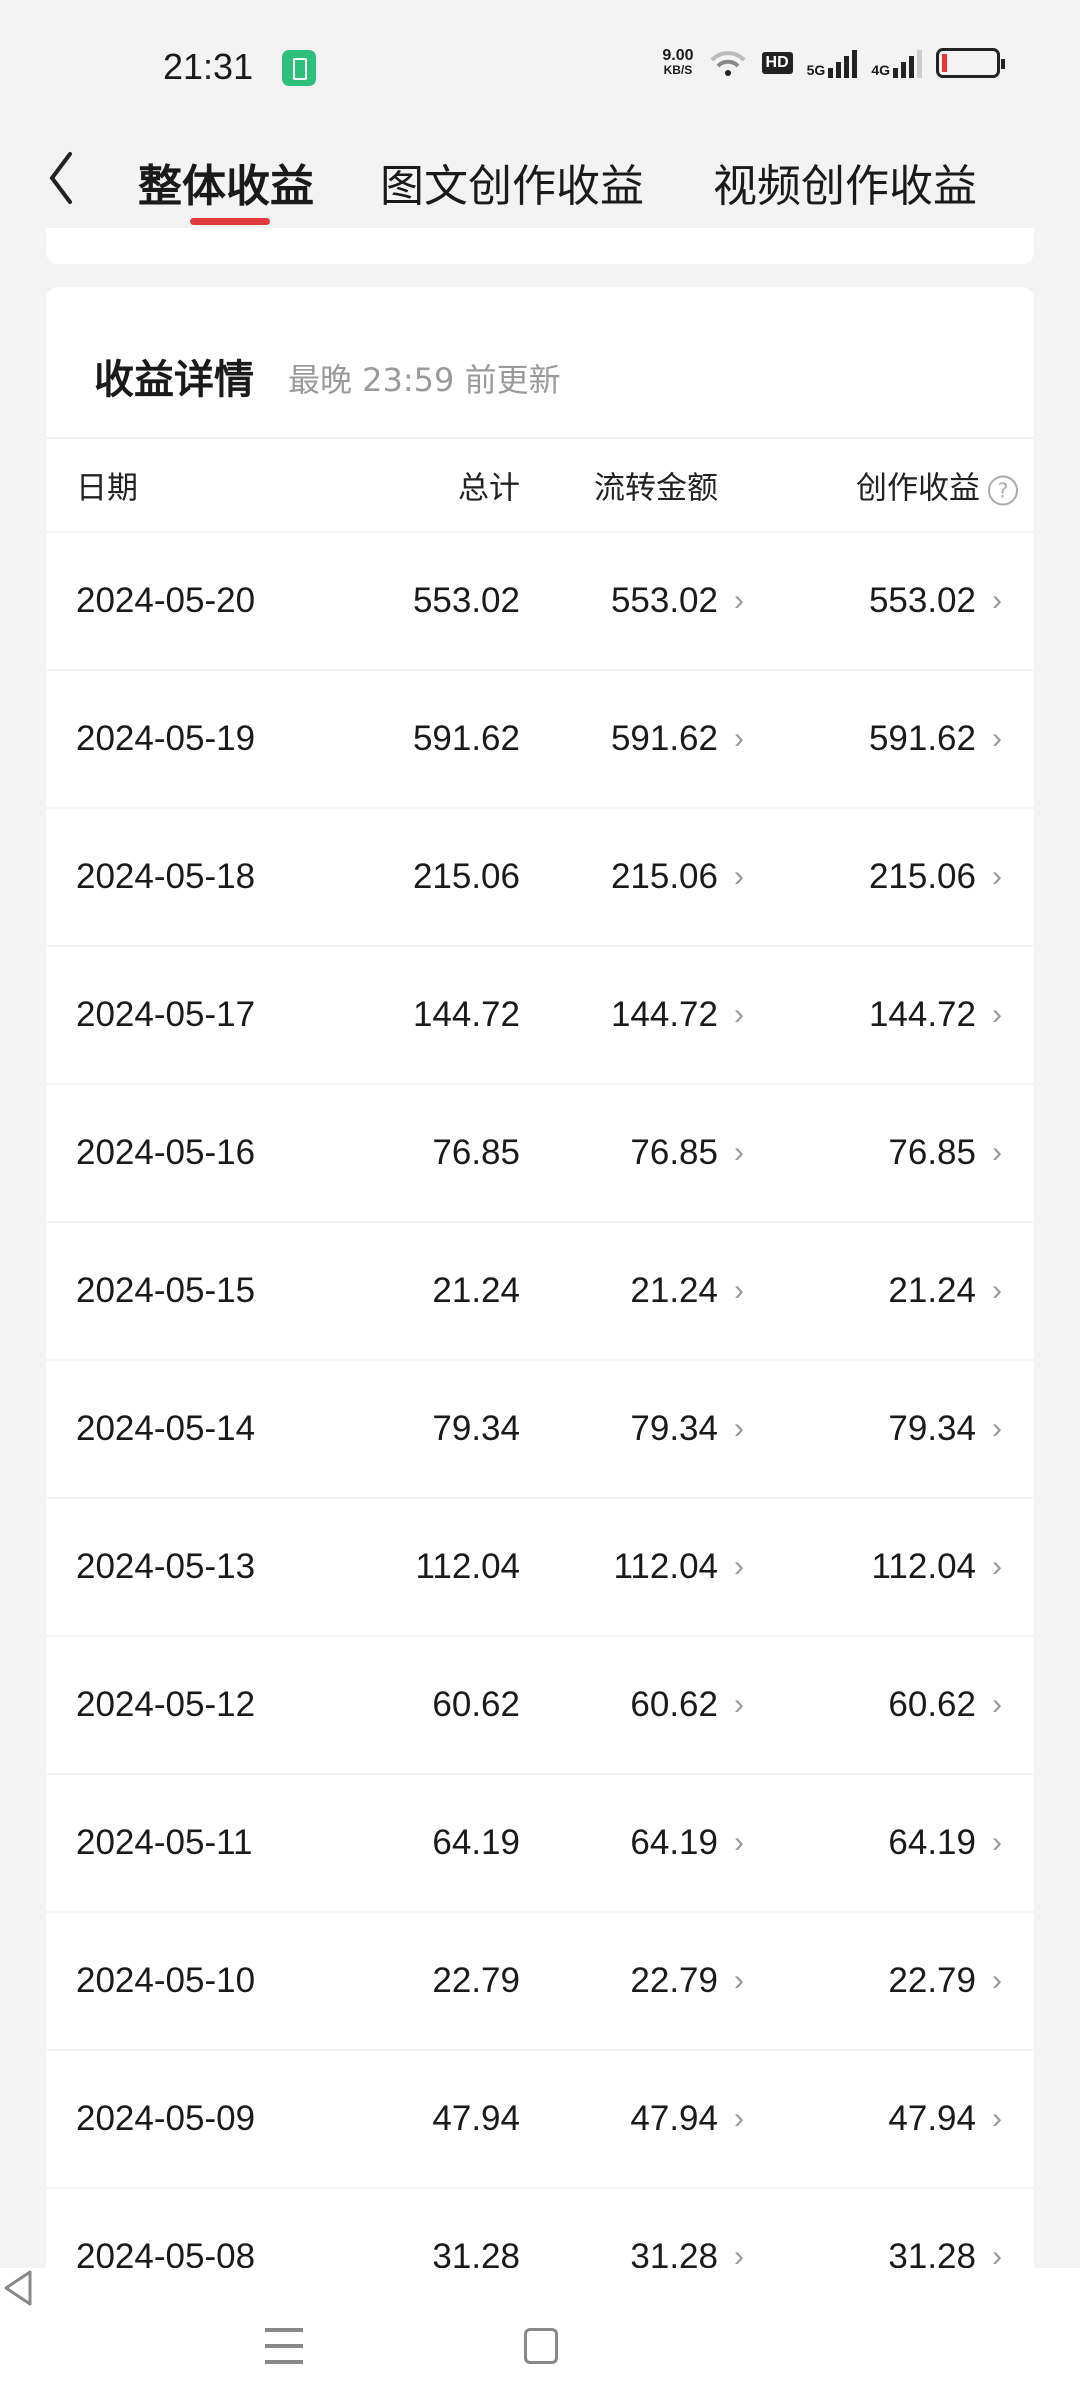 The width and height of the screenshot is (1080, 2400). Describe the element at coordinates (540, 738) in the screenshot. I see `table-row: 2024-05-19 591.62 591.62 › 591.62 ›` at that location.